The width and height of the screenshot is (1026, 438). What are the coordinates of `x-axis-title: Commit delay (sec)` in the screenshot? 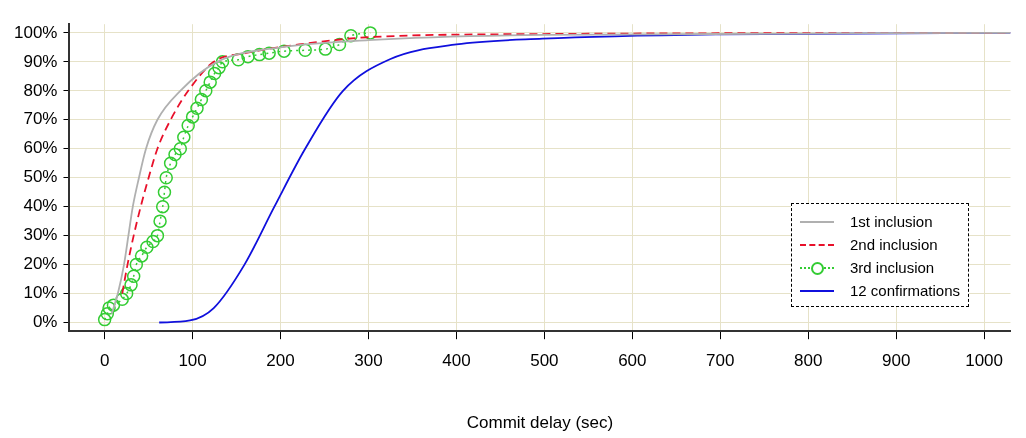 It's located at (540, 423).